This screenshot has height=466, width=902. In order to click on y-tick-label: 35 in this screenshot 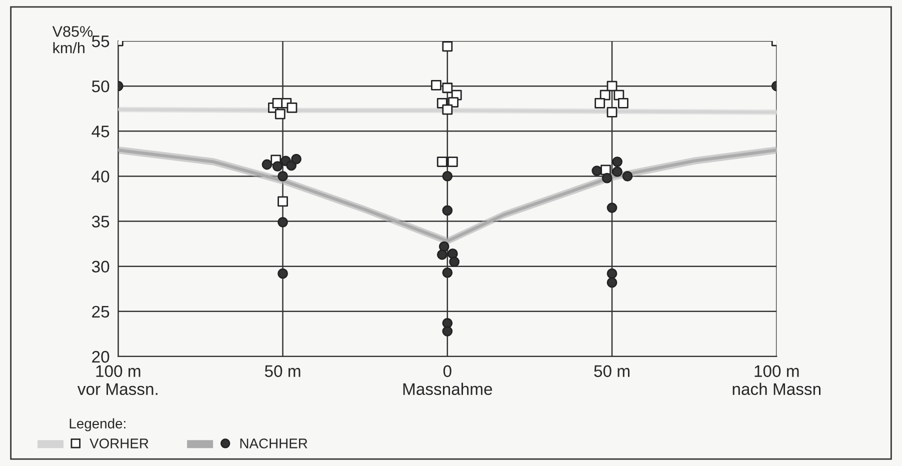, I will do `click(101, 222)`.